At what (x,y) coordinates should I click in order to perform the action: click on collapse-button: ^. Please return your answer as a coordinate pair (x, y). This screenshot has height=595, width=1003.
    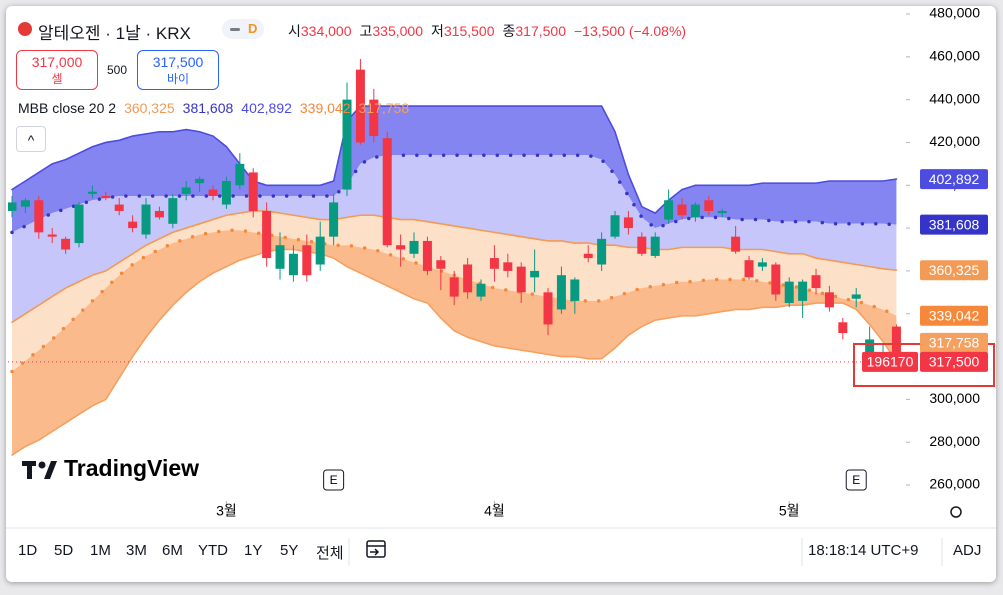
    Looking at the image, I should click on (31, 139).